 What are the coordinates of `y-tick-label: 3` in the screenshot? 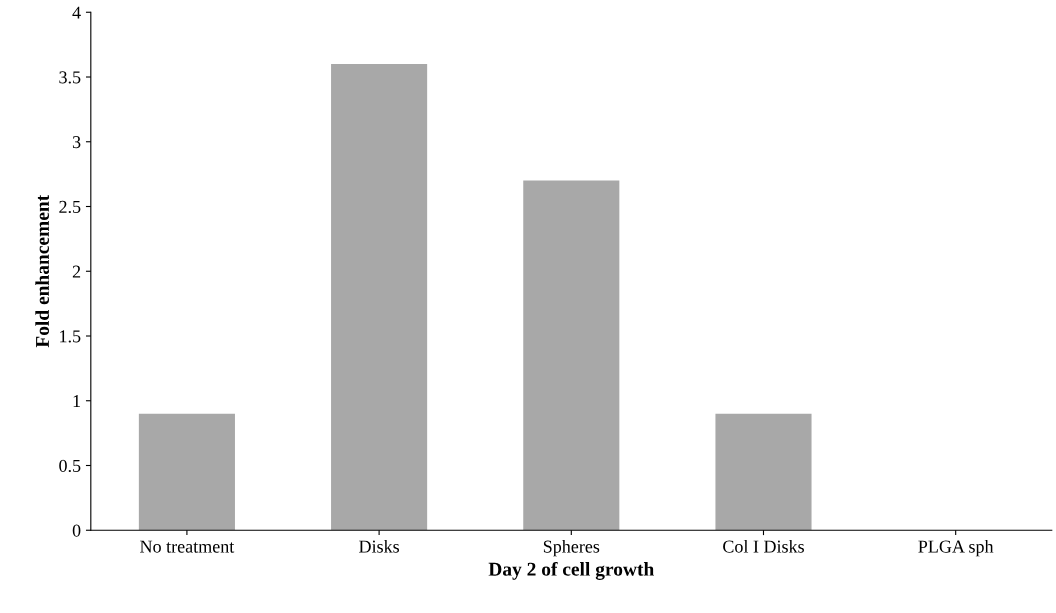 It's located at (76, 142).